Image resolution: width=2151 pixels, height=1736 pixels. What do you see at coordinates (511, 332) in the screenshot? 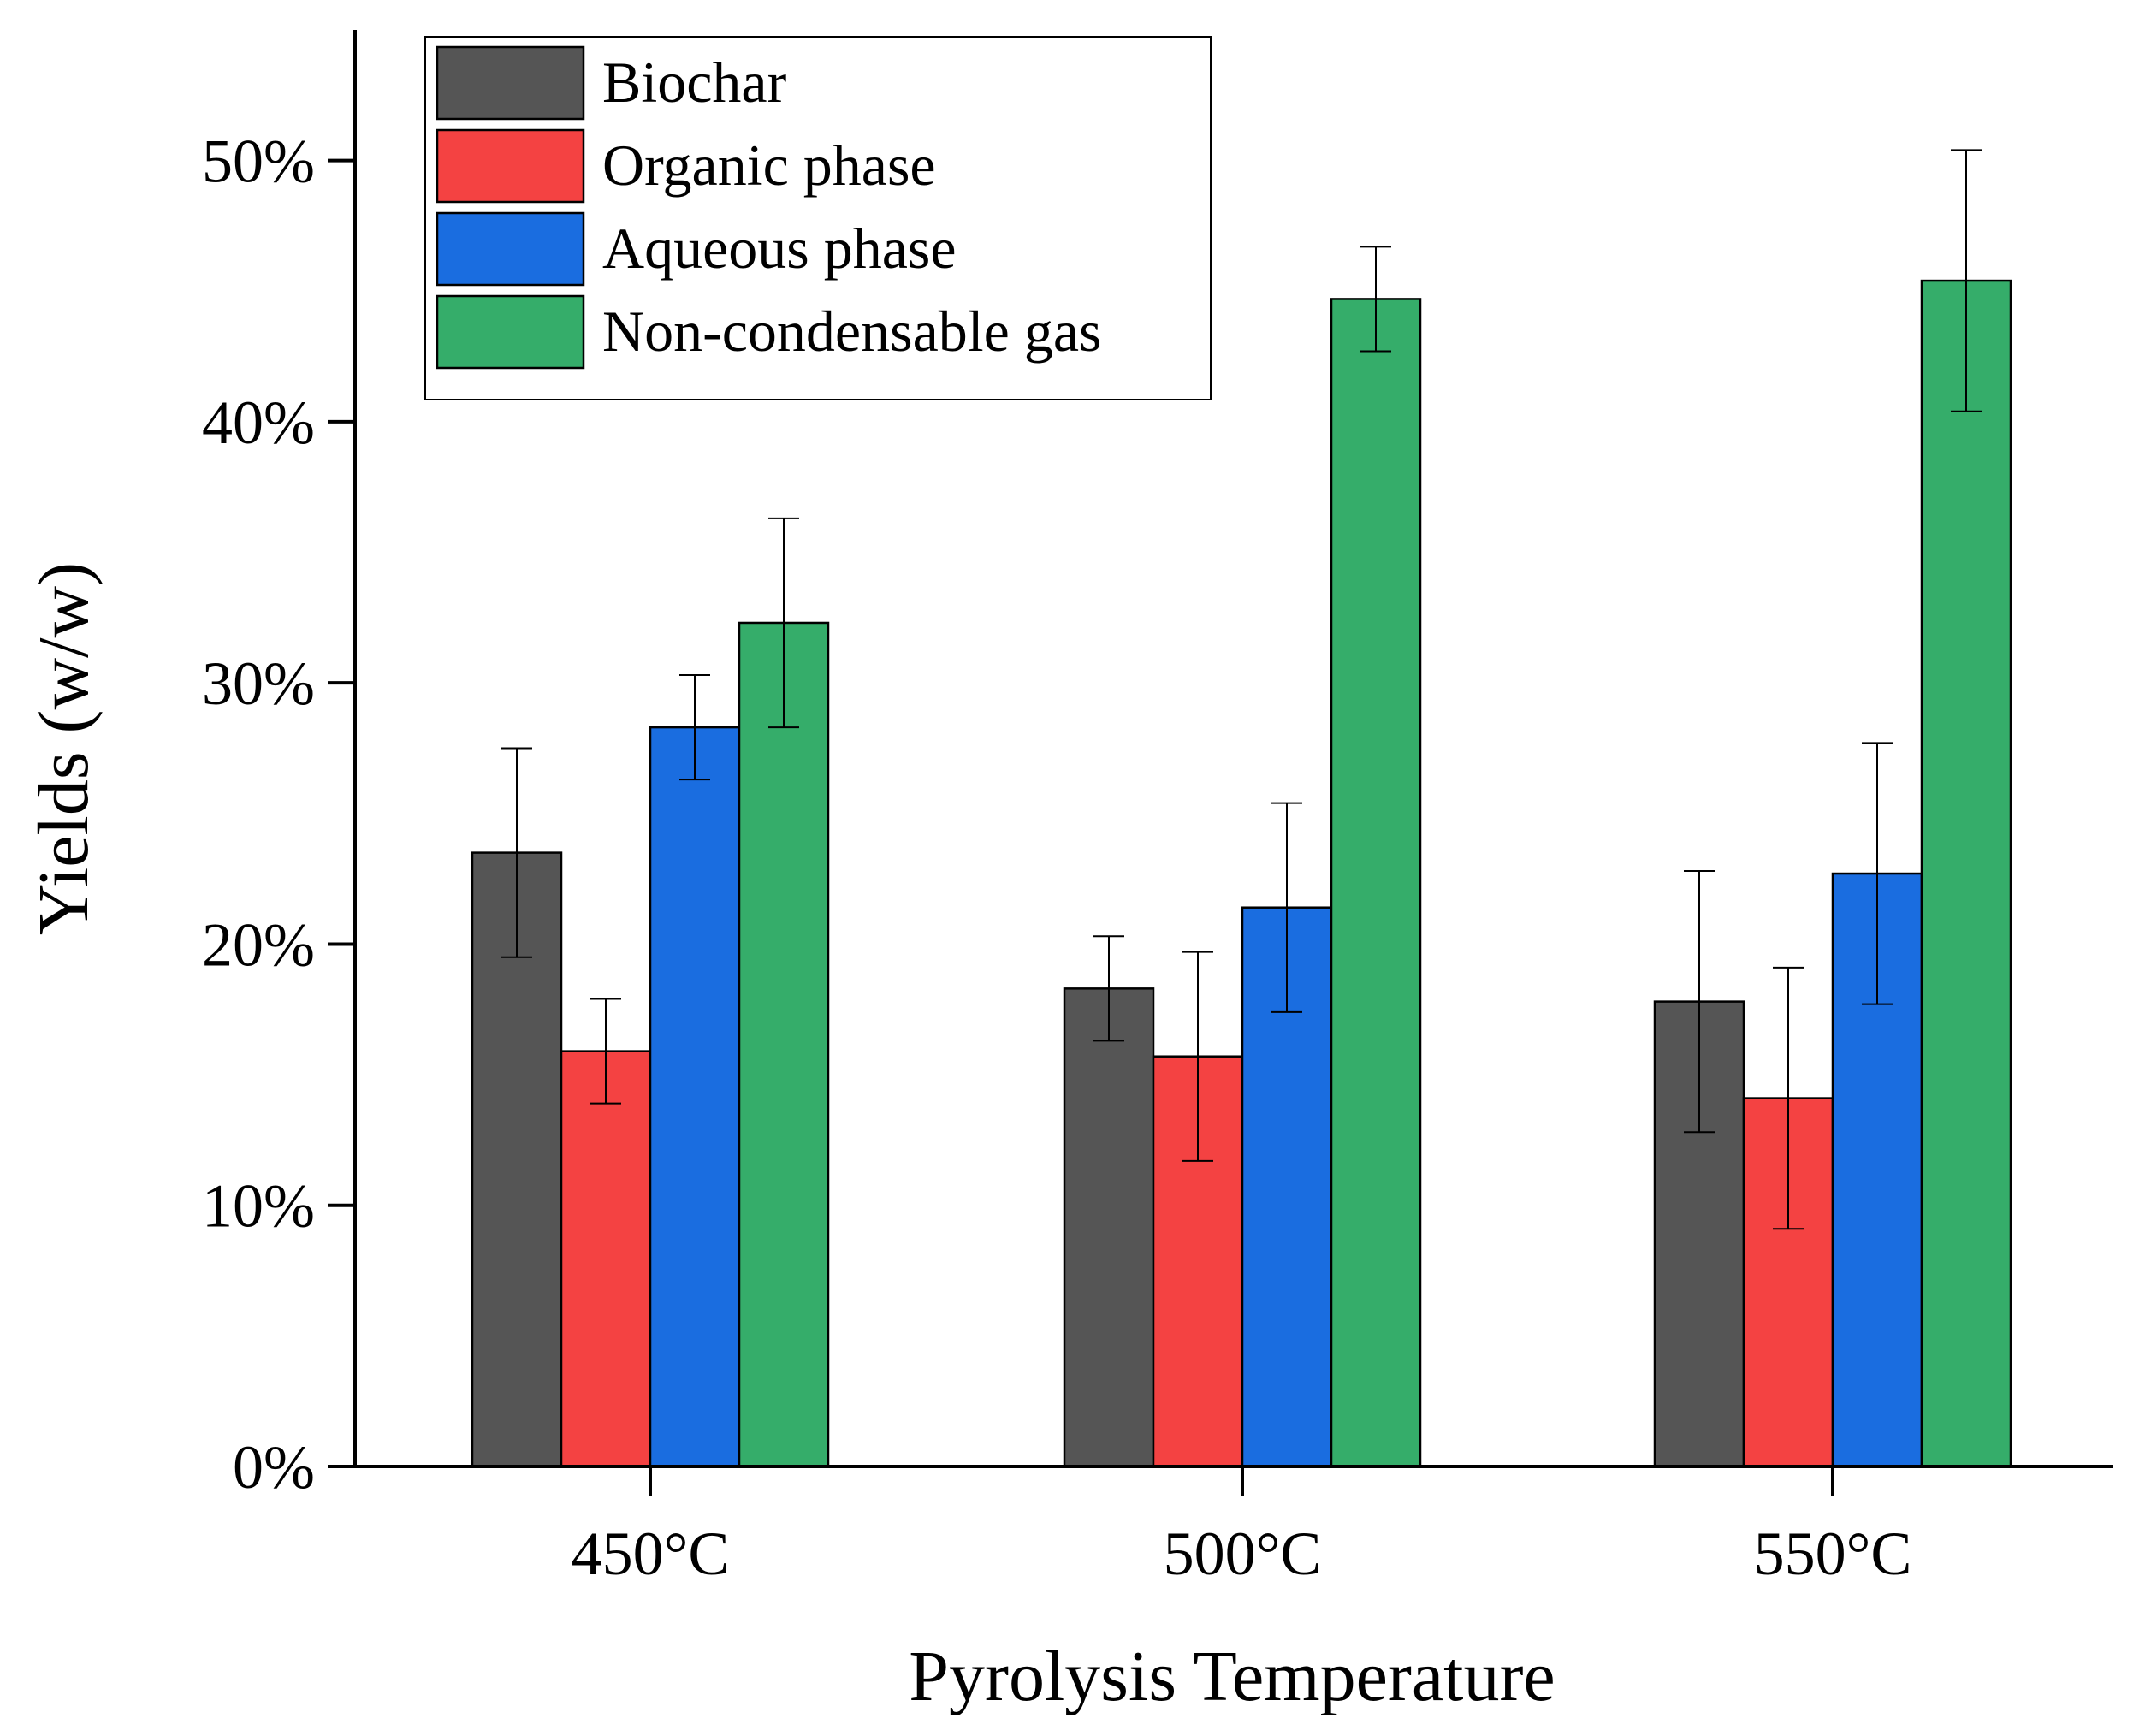
I see `legend-swatch-non-condensable-gas` at bounding box center [511, 332].